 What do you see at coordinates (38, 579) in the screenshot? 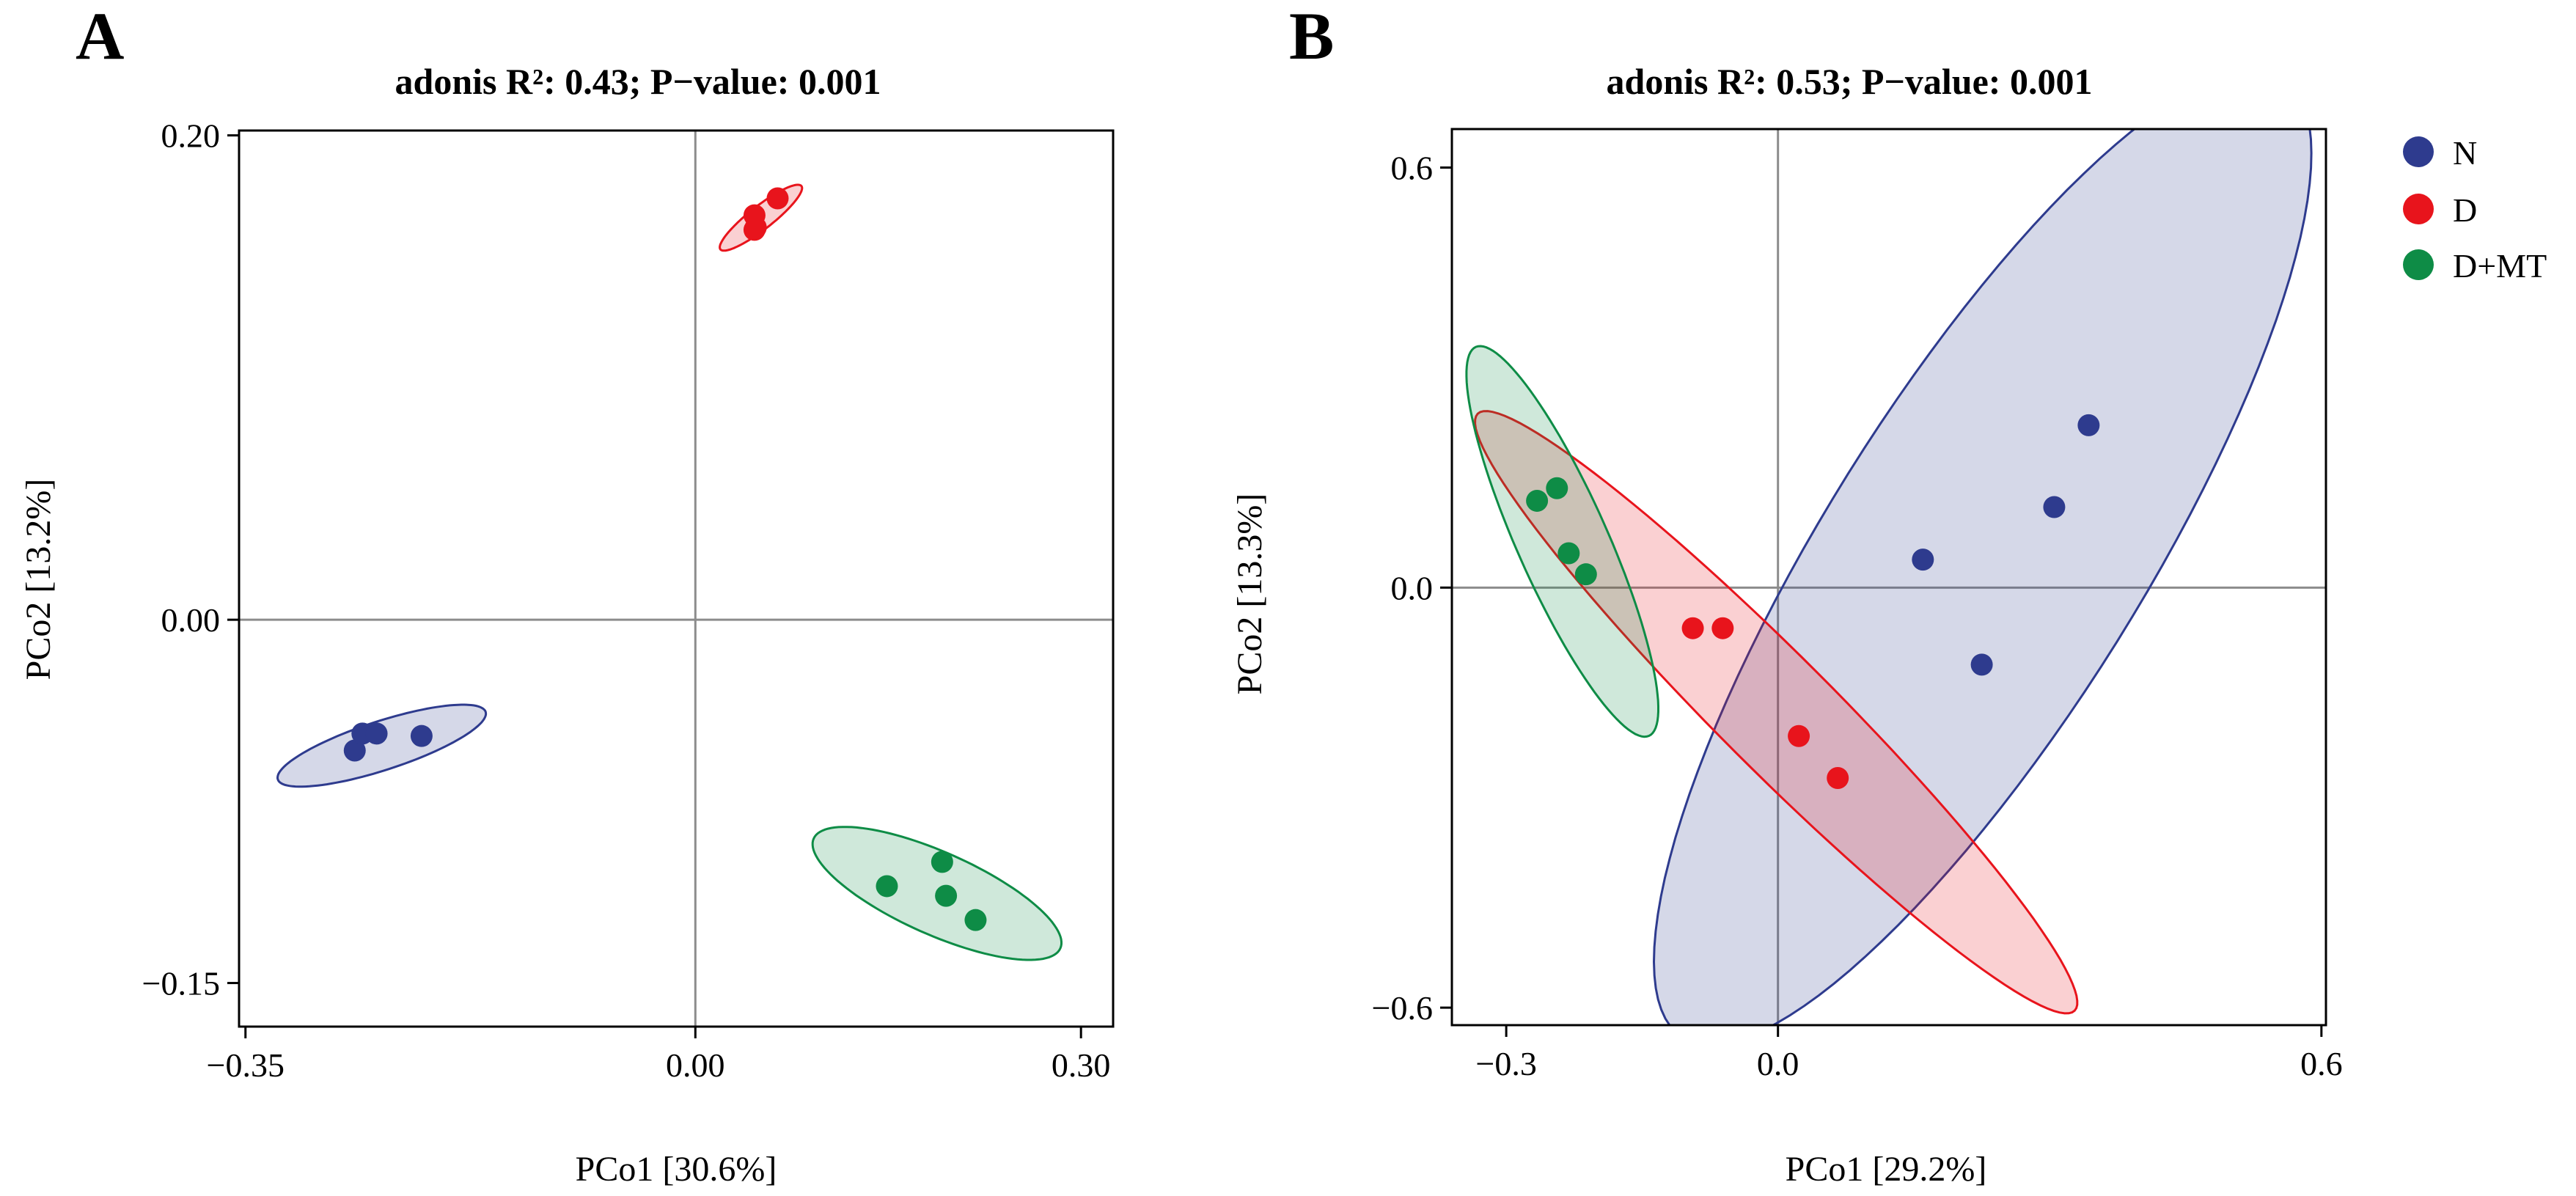
I see `panel-a-y-axis-label: PCo2 [13.2%]` at bounding box center [38, 579].